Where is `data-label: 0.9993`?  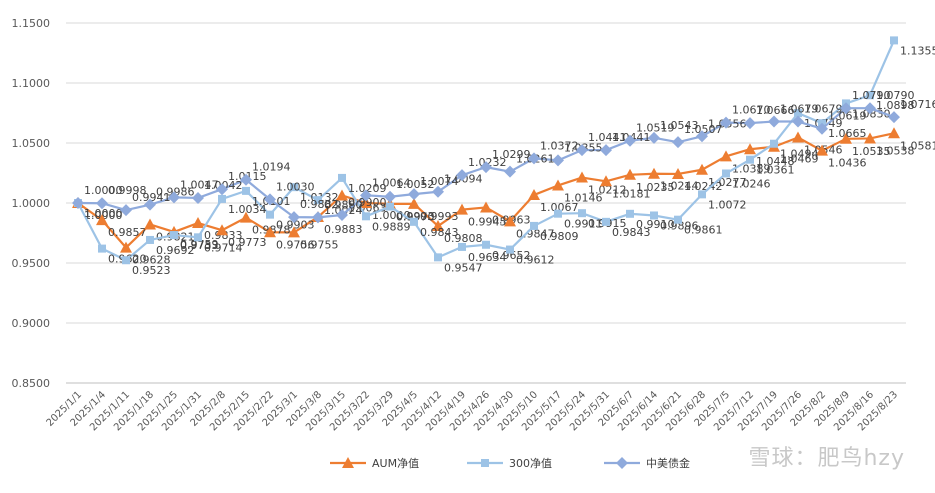 data-label: 0.9993 is located at coordinates (415, 216).